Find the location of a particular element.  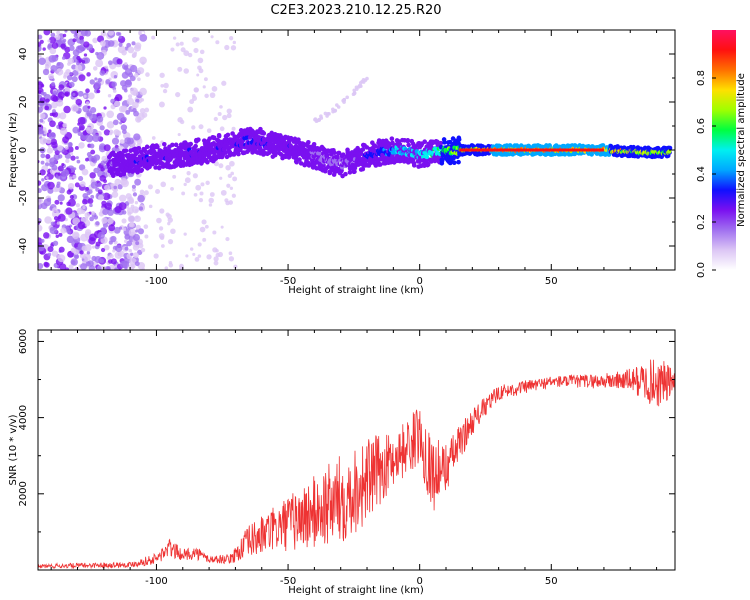

y-tick-label: 6000 is located at coordinates (23, 341).